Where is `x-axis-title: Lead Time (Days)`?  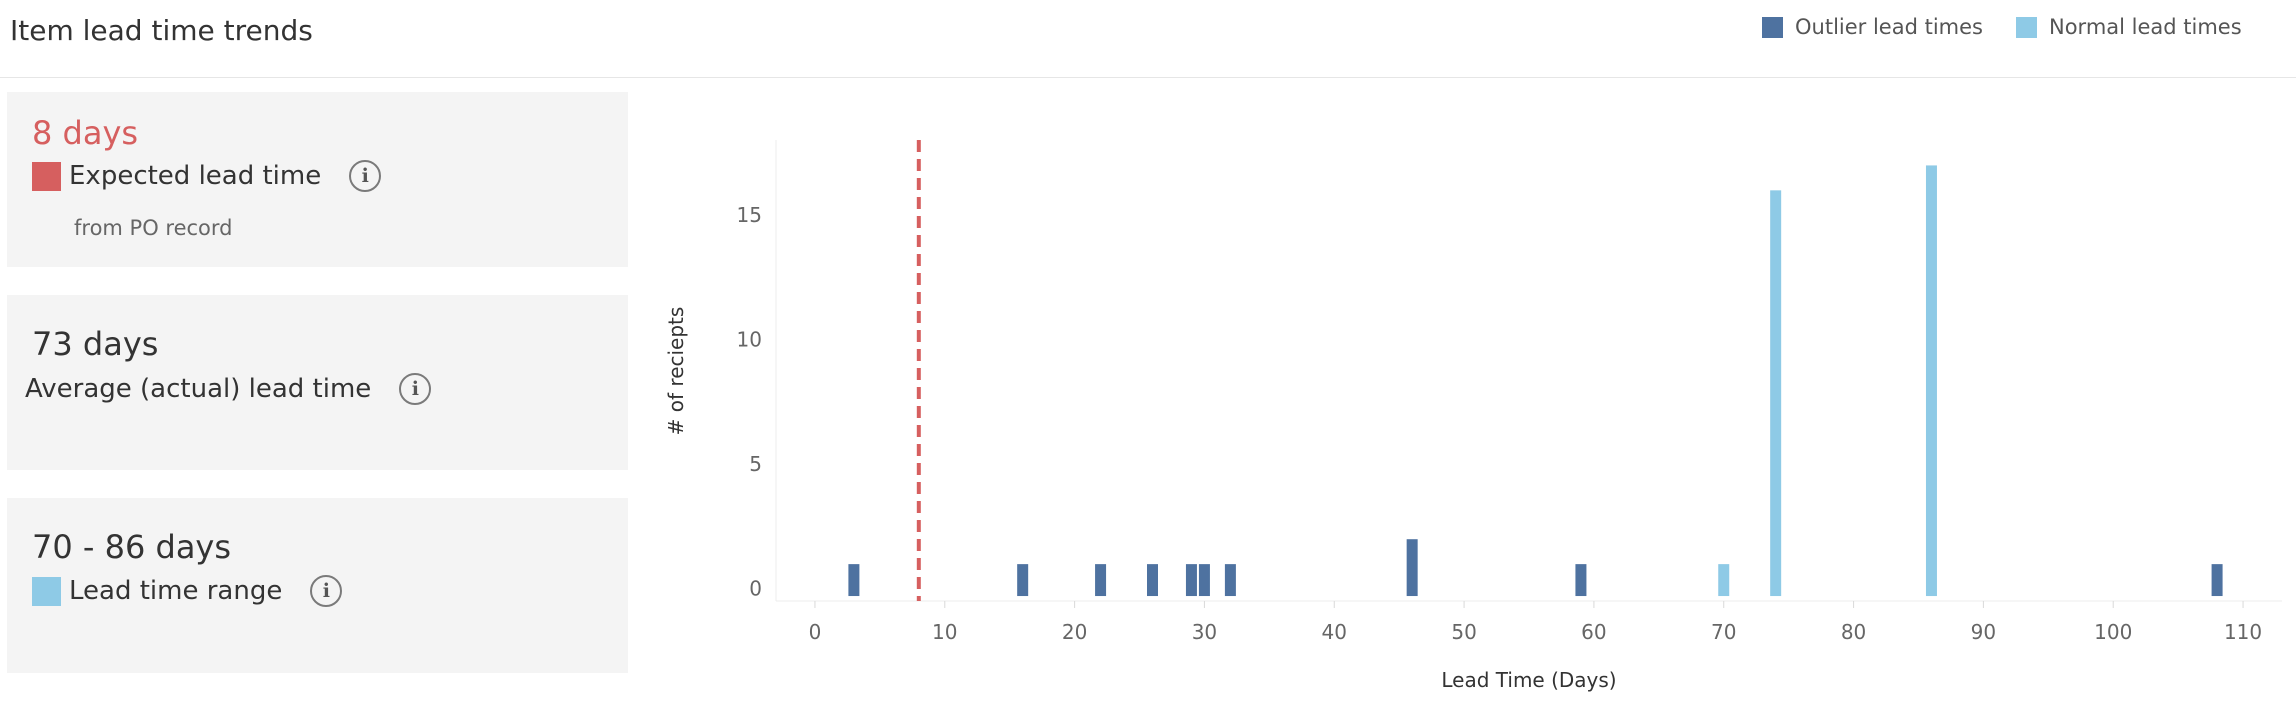
x-axis-title: Lead Time (Days) is located at coordinates (1528, 680).